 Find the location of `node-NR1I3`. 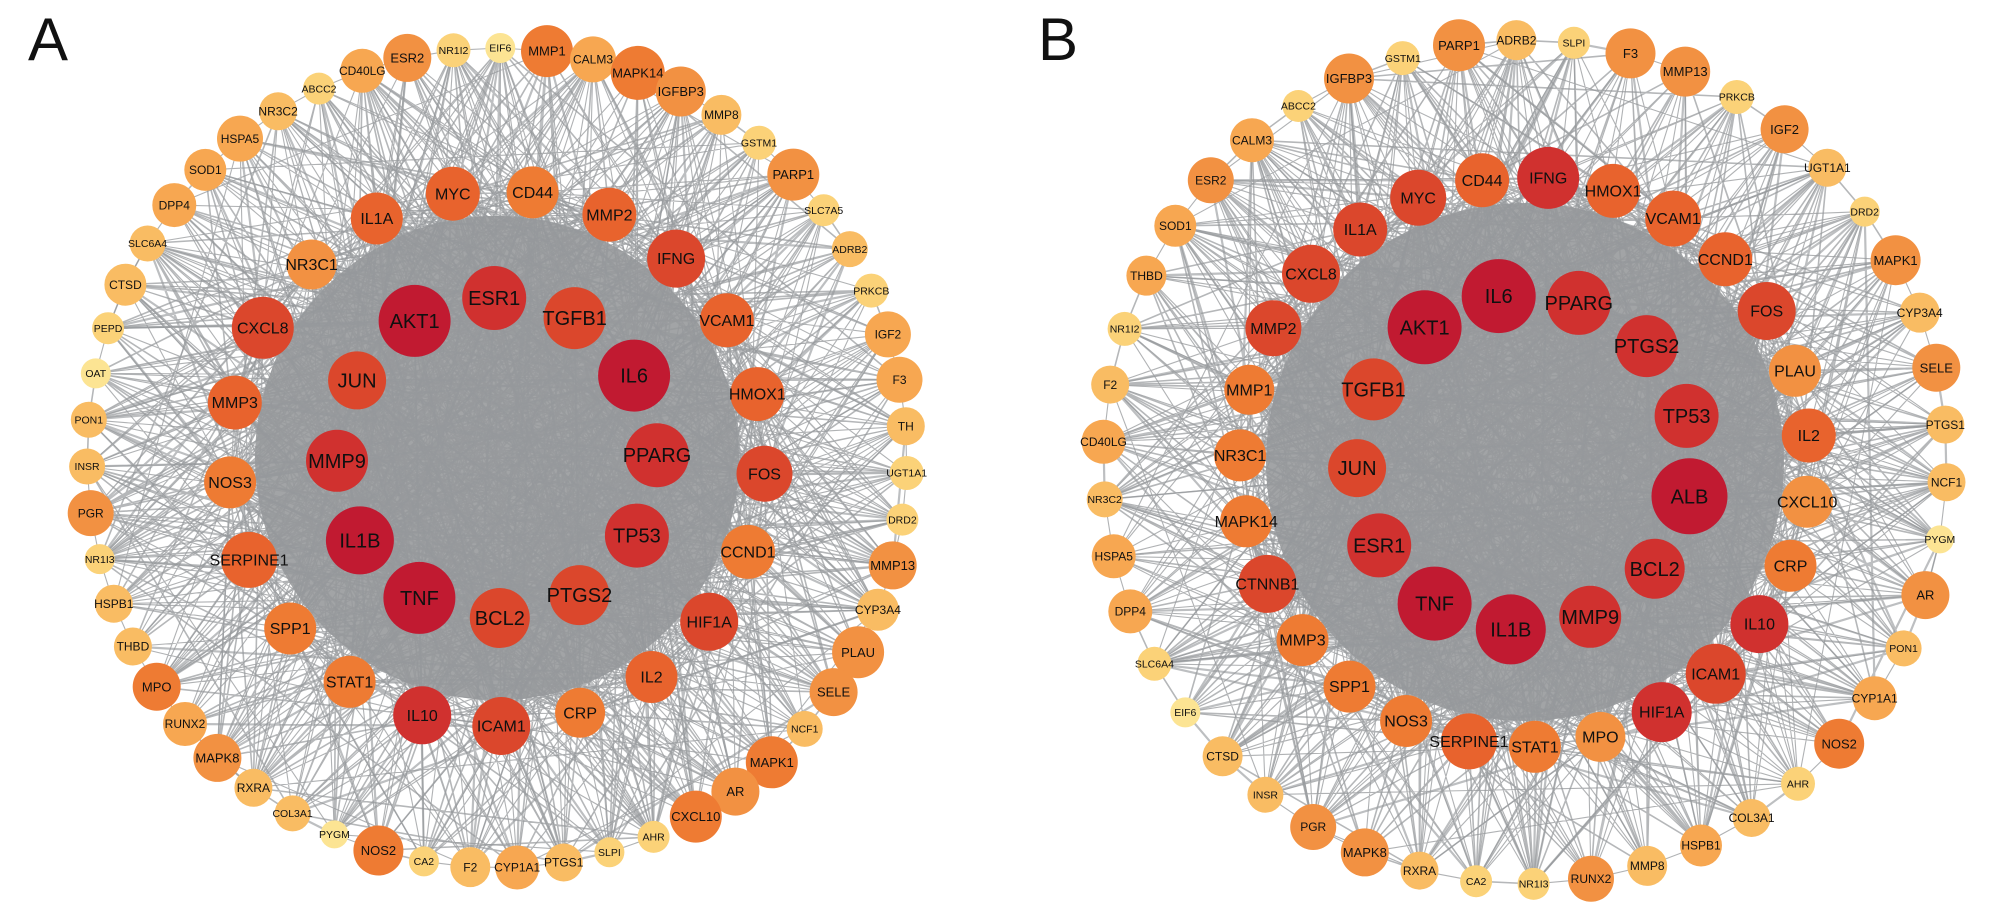

node-NR1I3 is located at coordinates (1533, 883).